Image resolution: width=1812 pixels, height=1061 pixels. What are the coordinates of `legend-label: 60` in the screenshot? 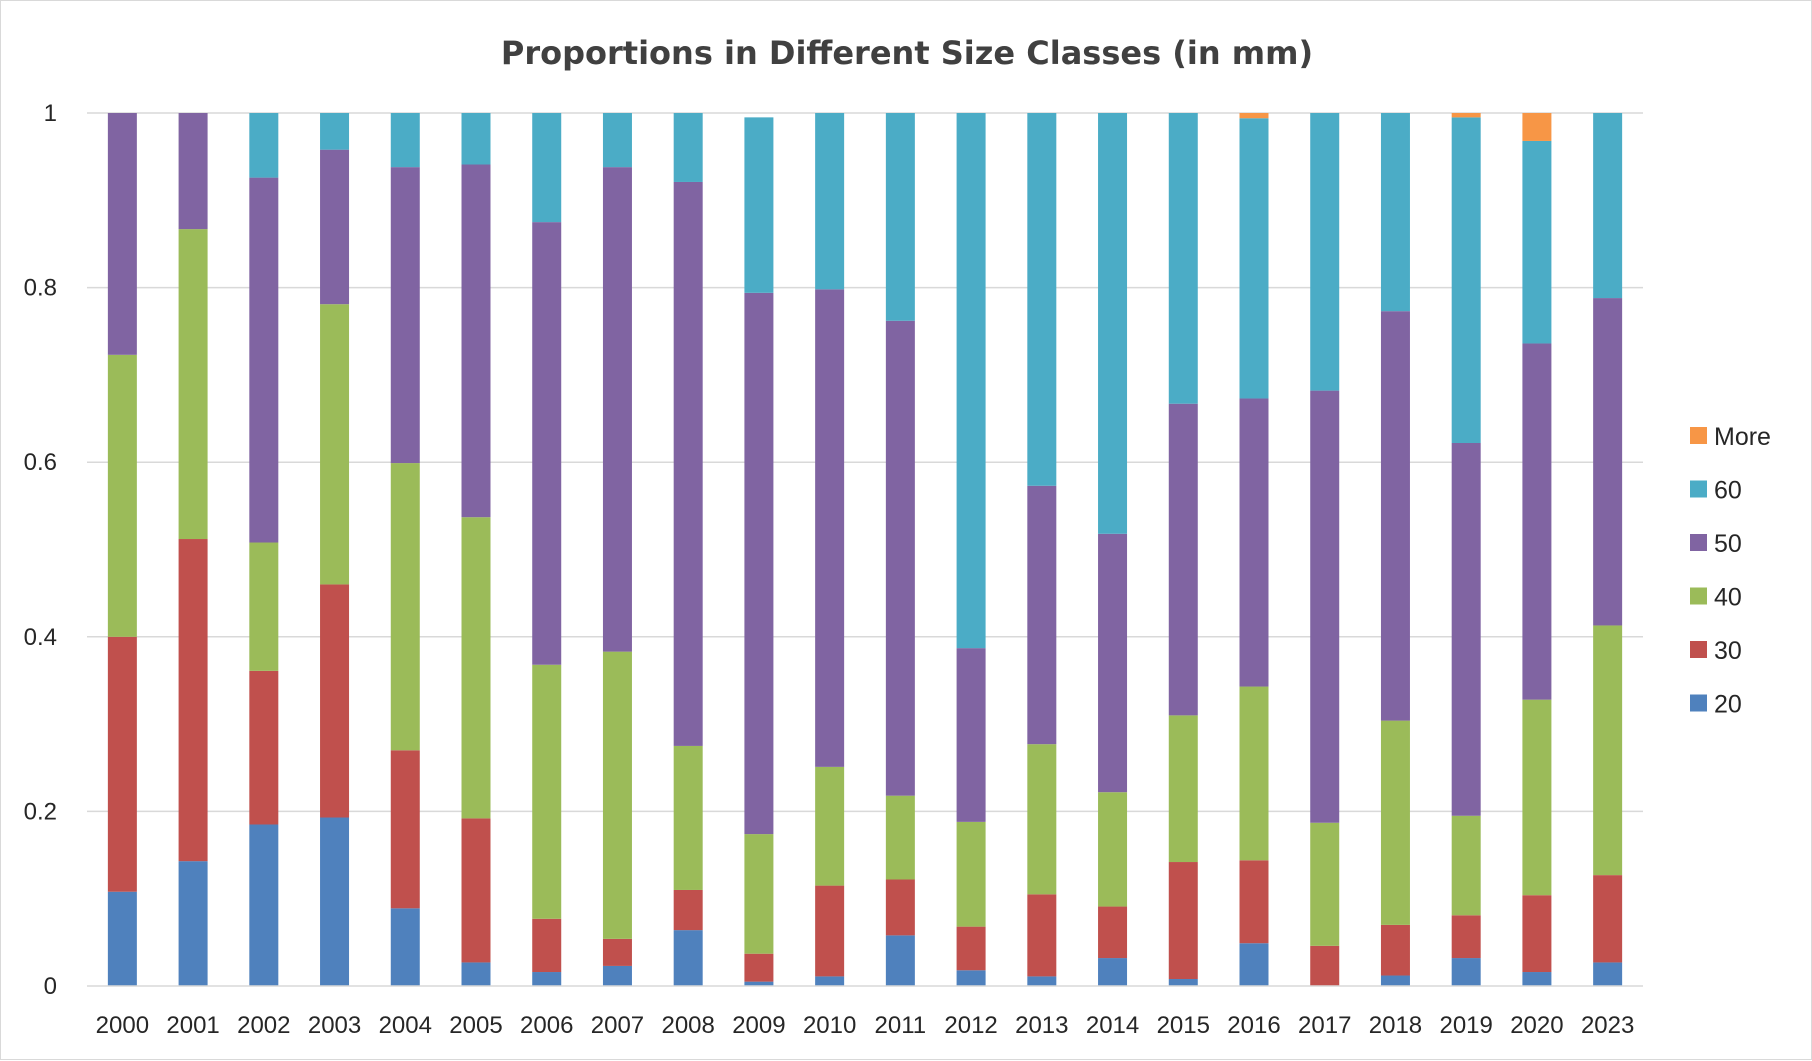 It's located at (1728, 491).